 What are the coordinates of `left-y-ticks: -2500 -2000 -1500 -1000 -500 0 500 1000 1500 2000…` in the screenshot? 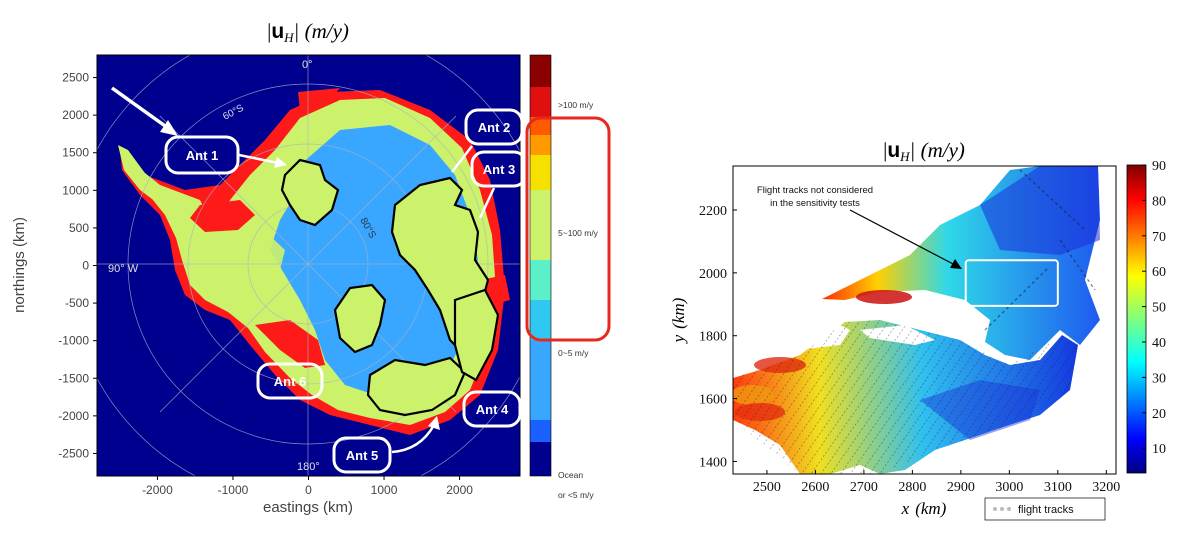 It's located at (77, 265).